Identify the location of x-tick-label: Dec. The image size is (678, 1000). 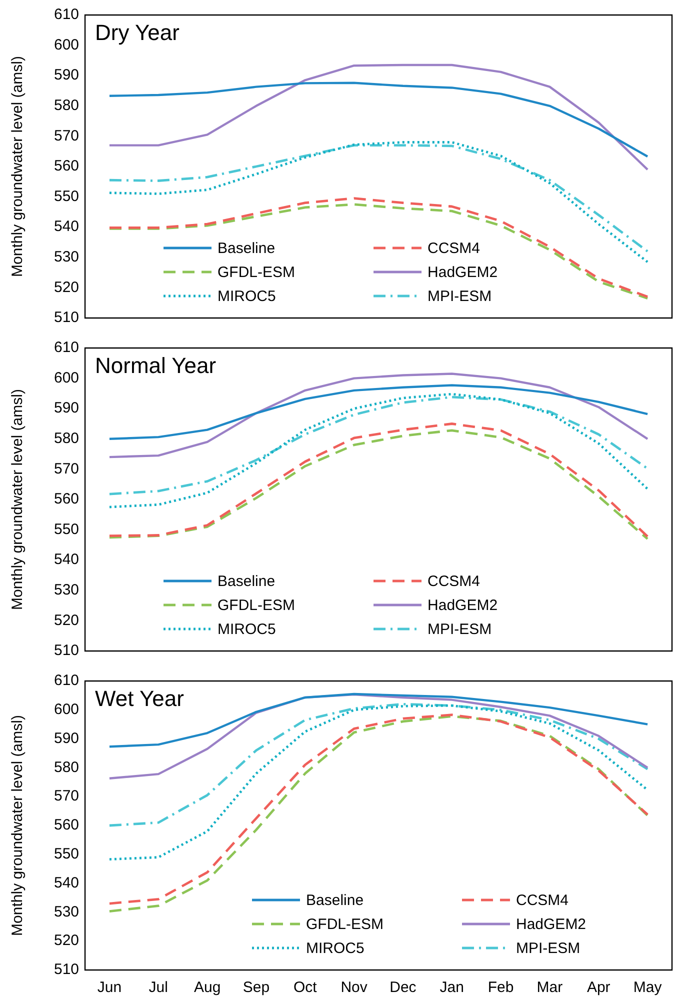
(403, 987).